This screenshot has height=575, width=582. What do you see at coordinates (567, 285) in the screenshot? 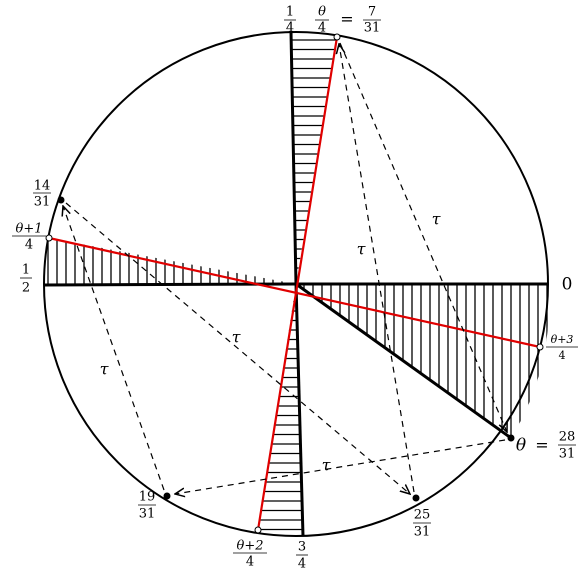
I see `label: 0` at bounding box center [567, 285].